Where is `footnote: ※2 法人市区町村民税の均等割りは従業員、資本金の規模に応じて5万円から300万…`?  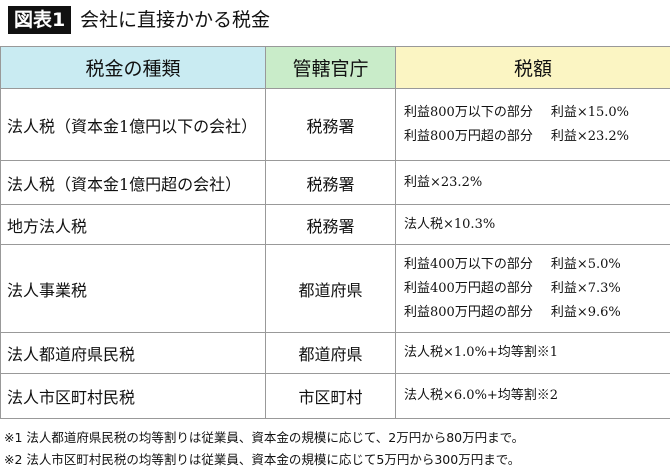
footnote: ※2 法人市区町村民税の均等割りは従業員、資本金の規模に応じて5万円から300万… is located at coordinates (262, 459).